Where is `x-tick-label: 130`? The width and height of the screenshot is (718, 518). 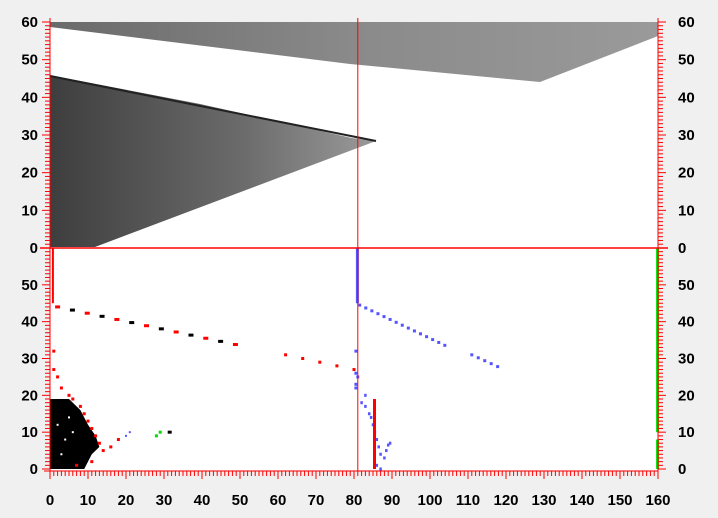
x-tick-label: 130 is located at coordinates (543, 500).